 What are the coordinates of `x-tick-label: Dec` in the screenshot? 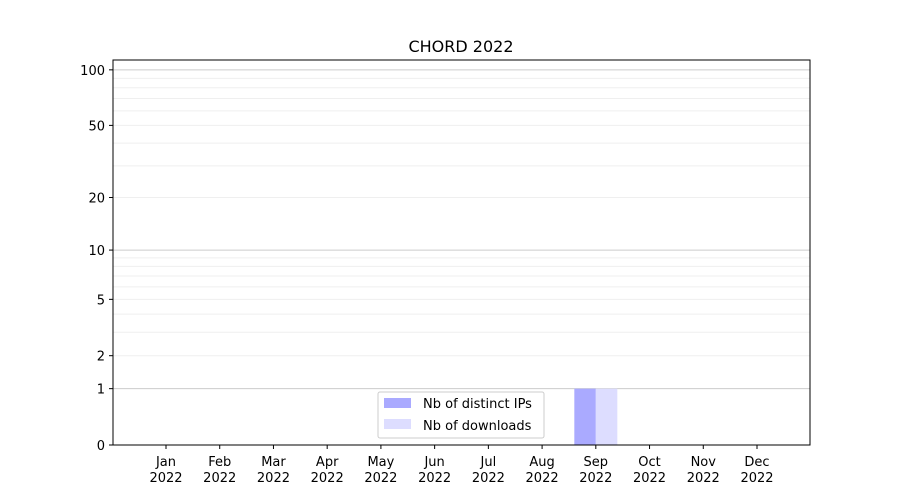 It's located at (756, 462).